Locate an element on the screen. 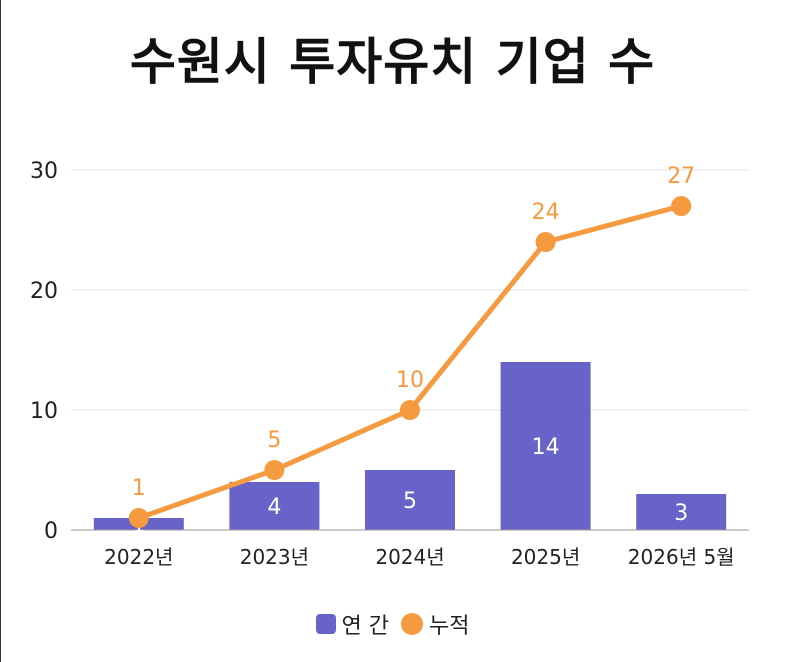 This screenshot has height=662, width=785. bar-value-label: 14 is located at coordinates (546, 447).